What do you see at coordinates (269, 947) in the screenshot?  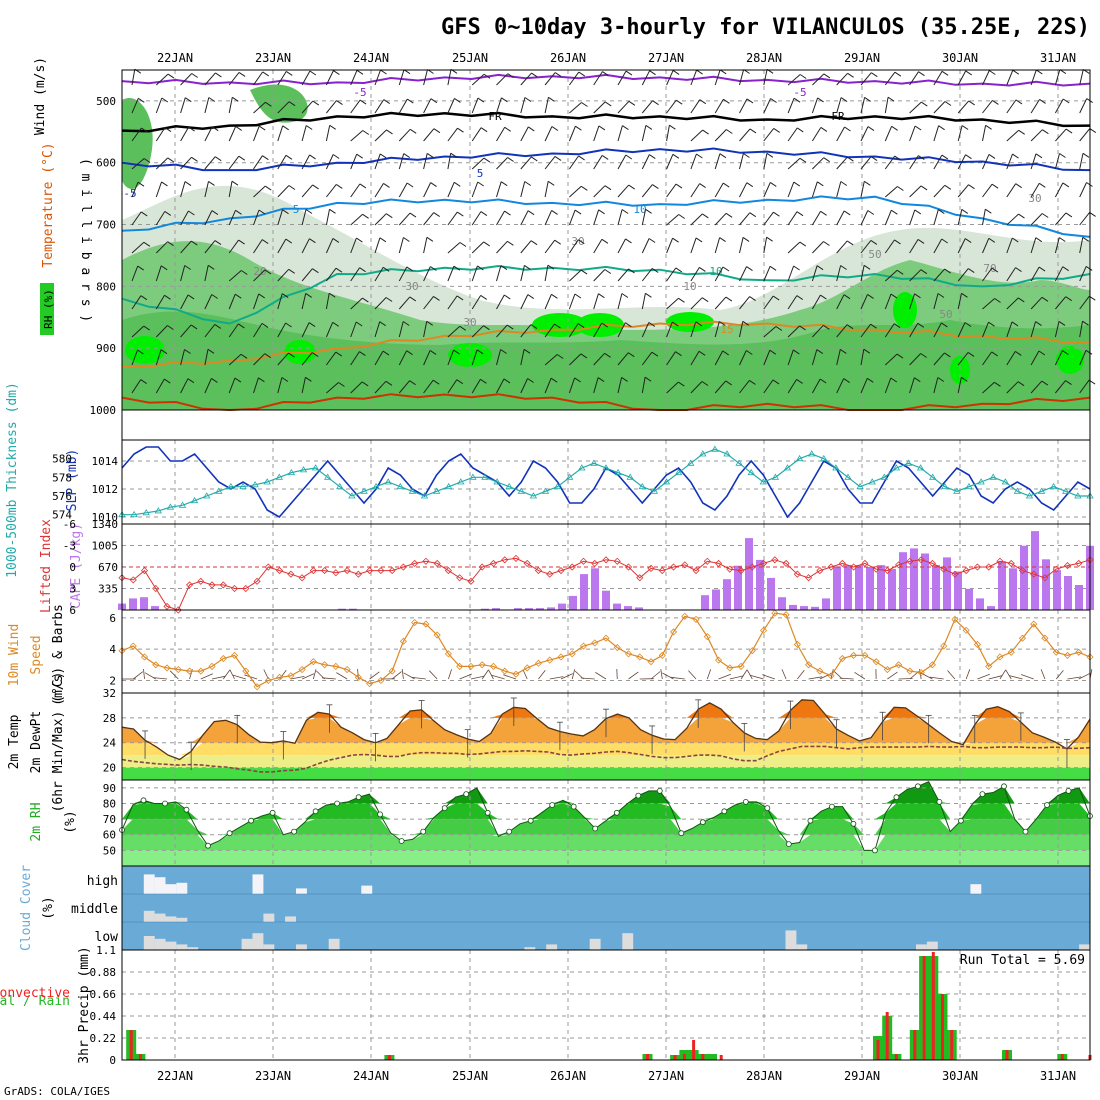 I see `cloud-low-bar` at bounding box center [269, 947].